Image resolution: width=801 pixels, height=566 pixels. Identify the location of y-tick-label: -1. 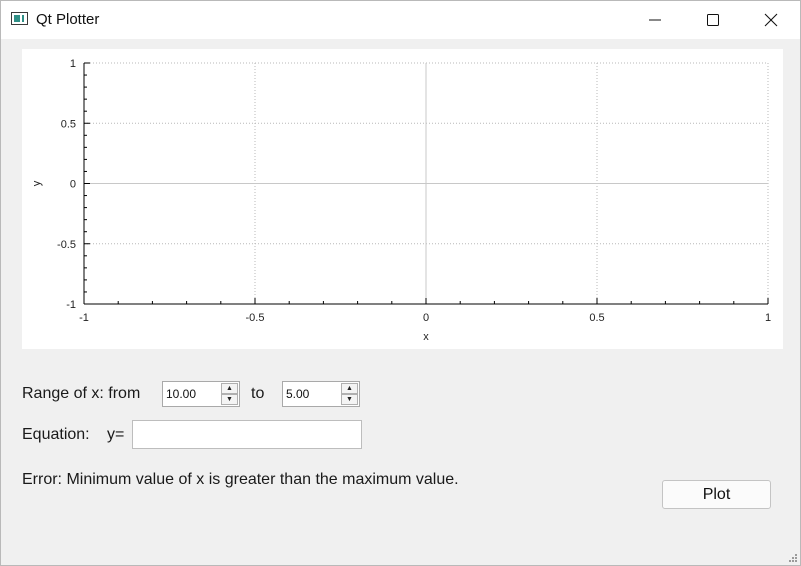
(71, 305).